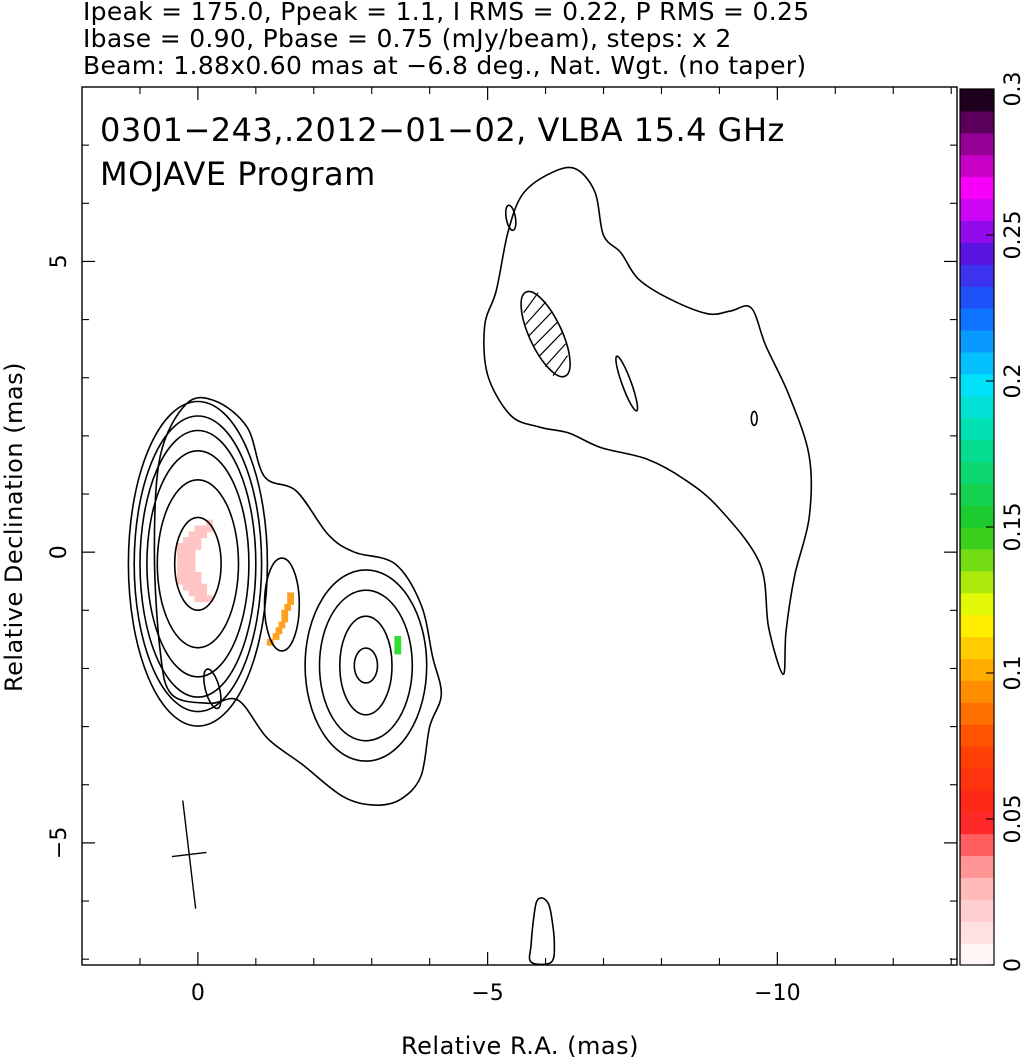  I want to click on colorbar-tick-label: 0.3, so click(1011, 89).